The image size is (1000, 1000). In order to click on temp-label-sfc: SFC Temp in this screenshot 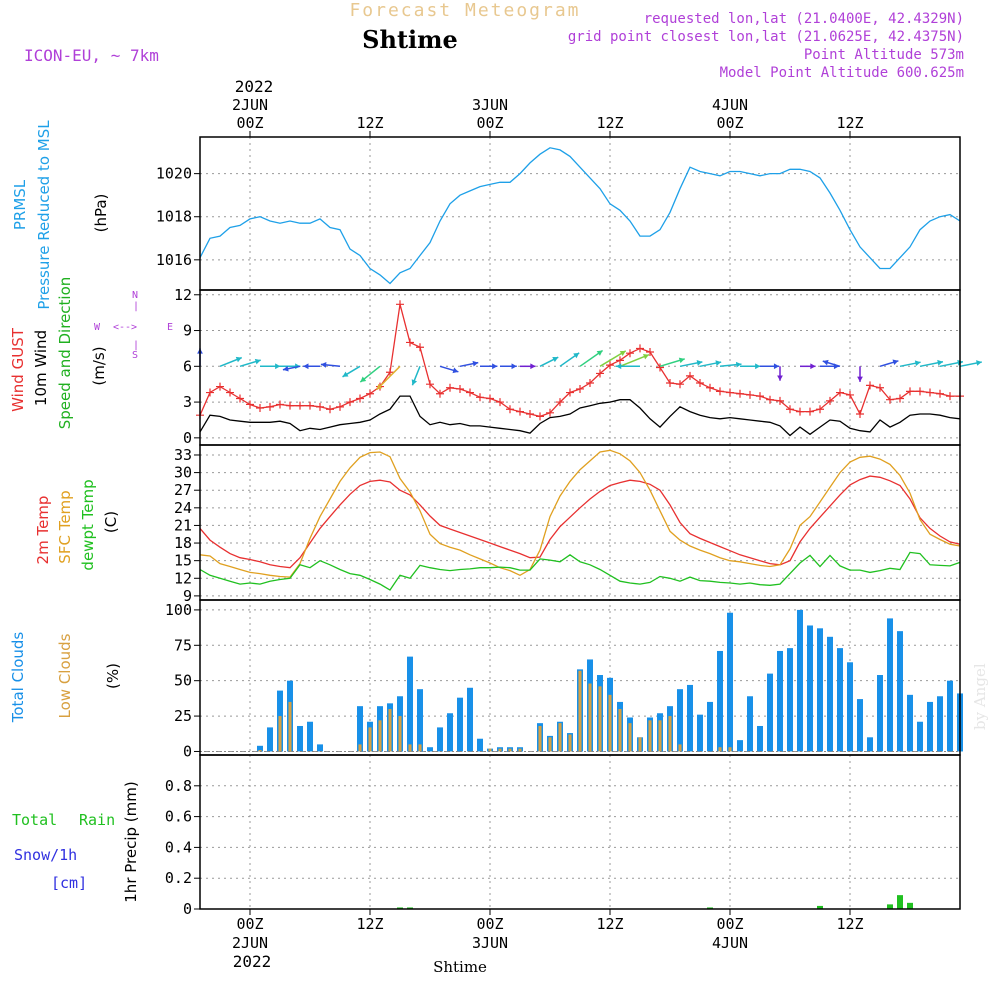, I will do `click(65, 526)`.